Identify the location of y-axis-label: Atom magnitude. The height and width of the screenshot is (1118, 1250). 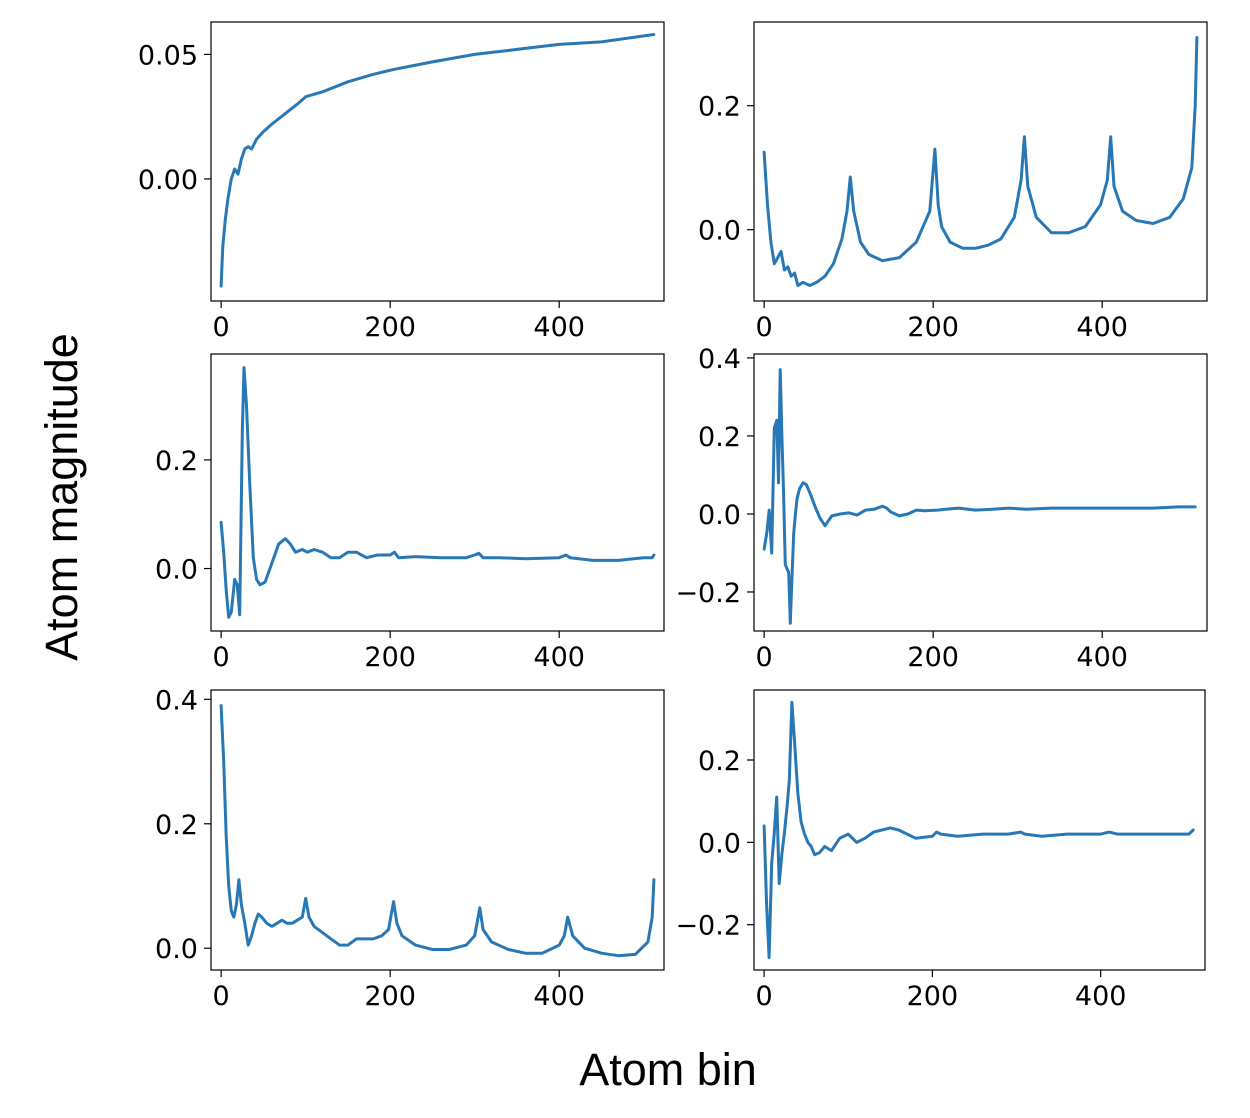
(61, 497).